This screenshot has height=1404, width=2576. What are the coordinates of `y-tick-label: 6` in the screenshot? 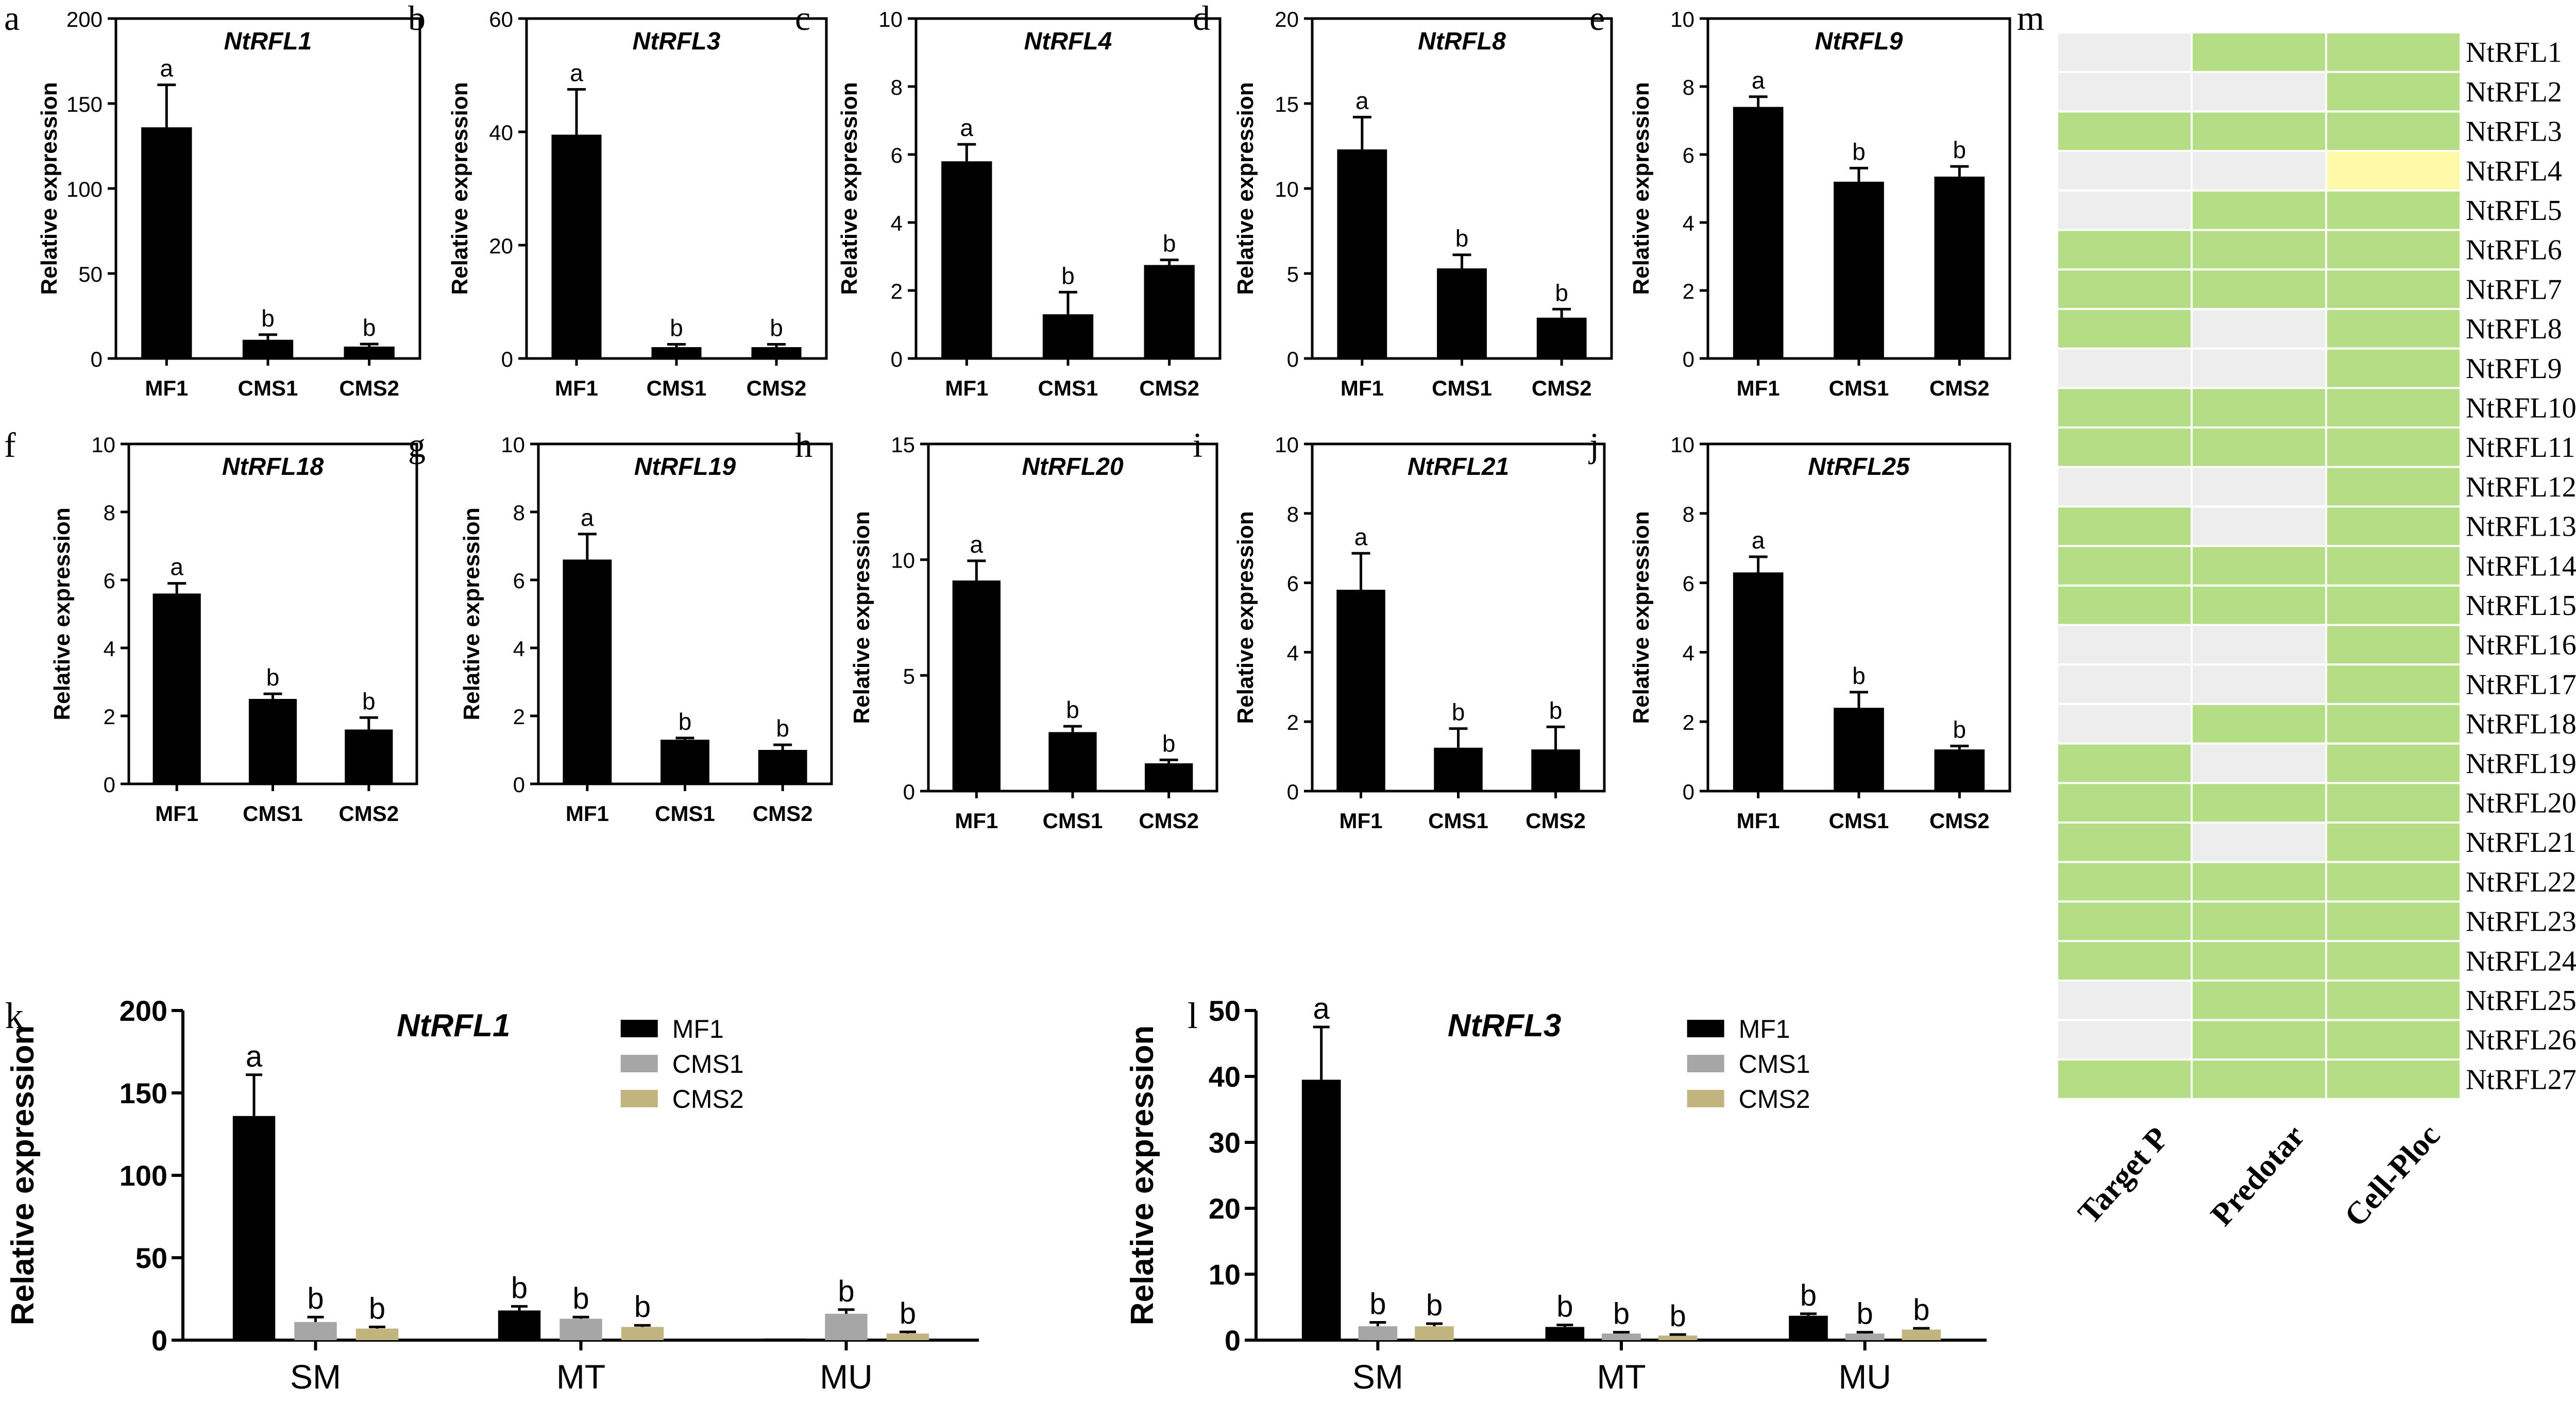 It's located at (519, 581).